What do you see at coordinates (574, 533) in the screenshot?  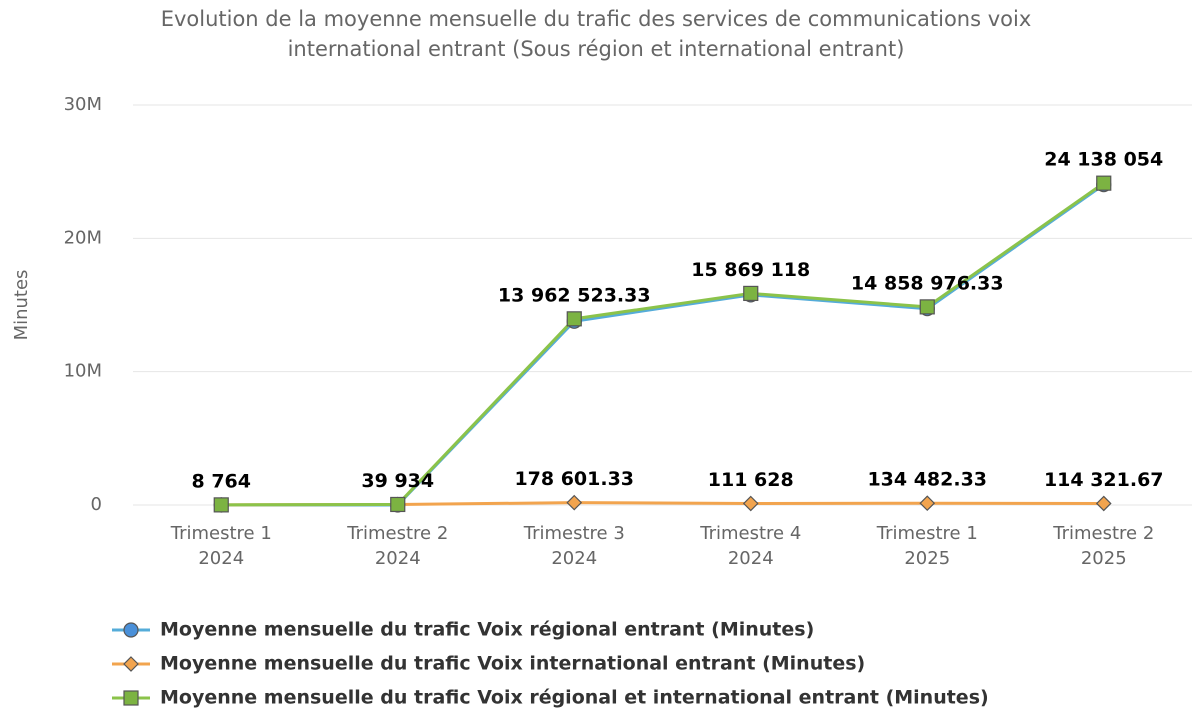 I see `x-tick-label: Trimestre 3` at bounding box center [574, 533].